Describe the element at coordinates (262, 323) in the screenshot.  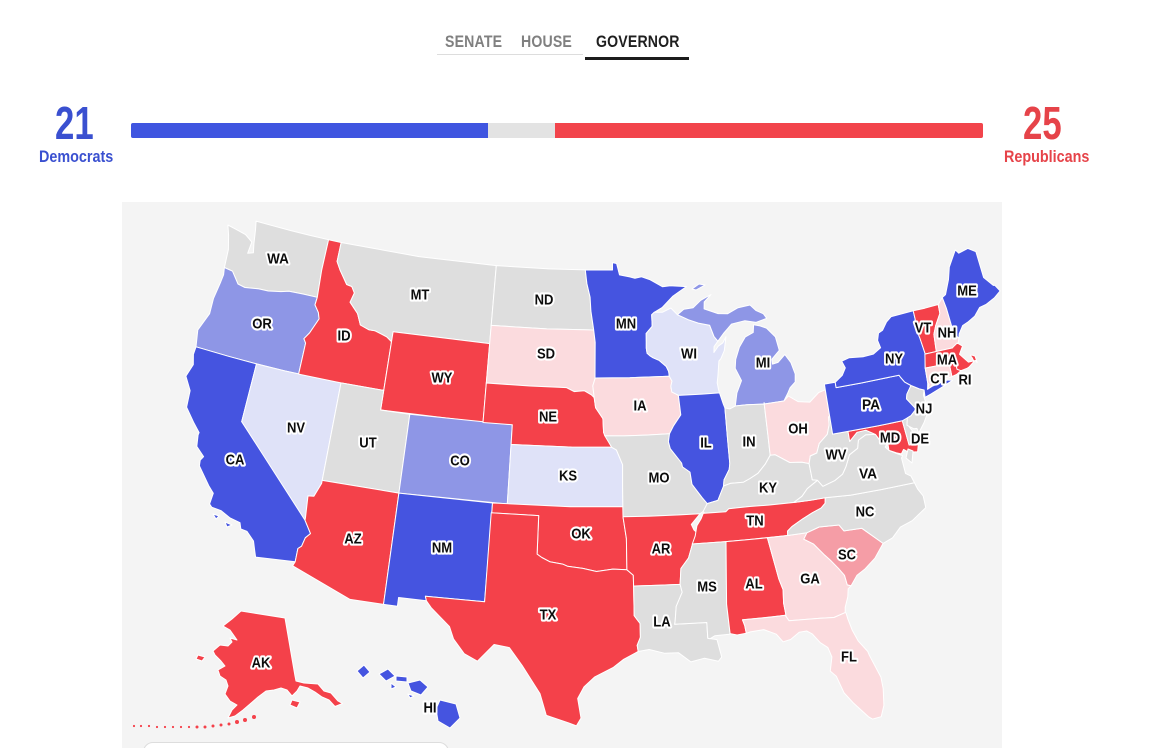
I see `svg-text: OR` at that location.